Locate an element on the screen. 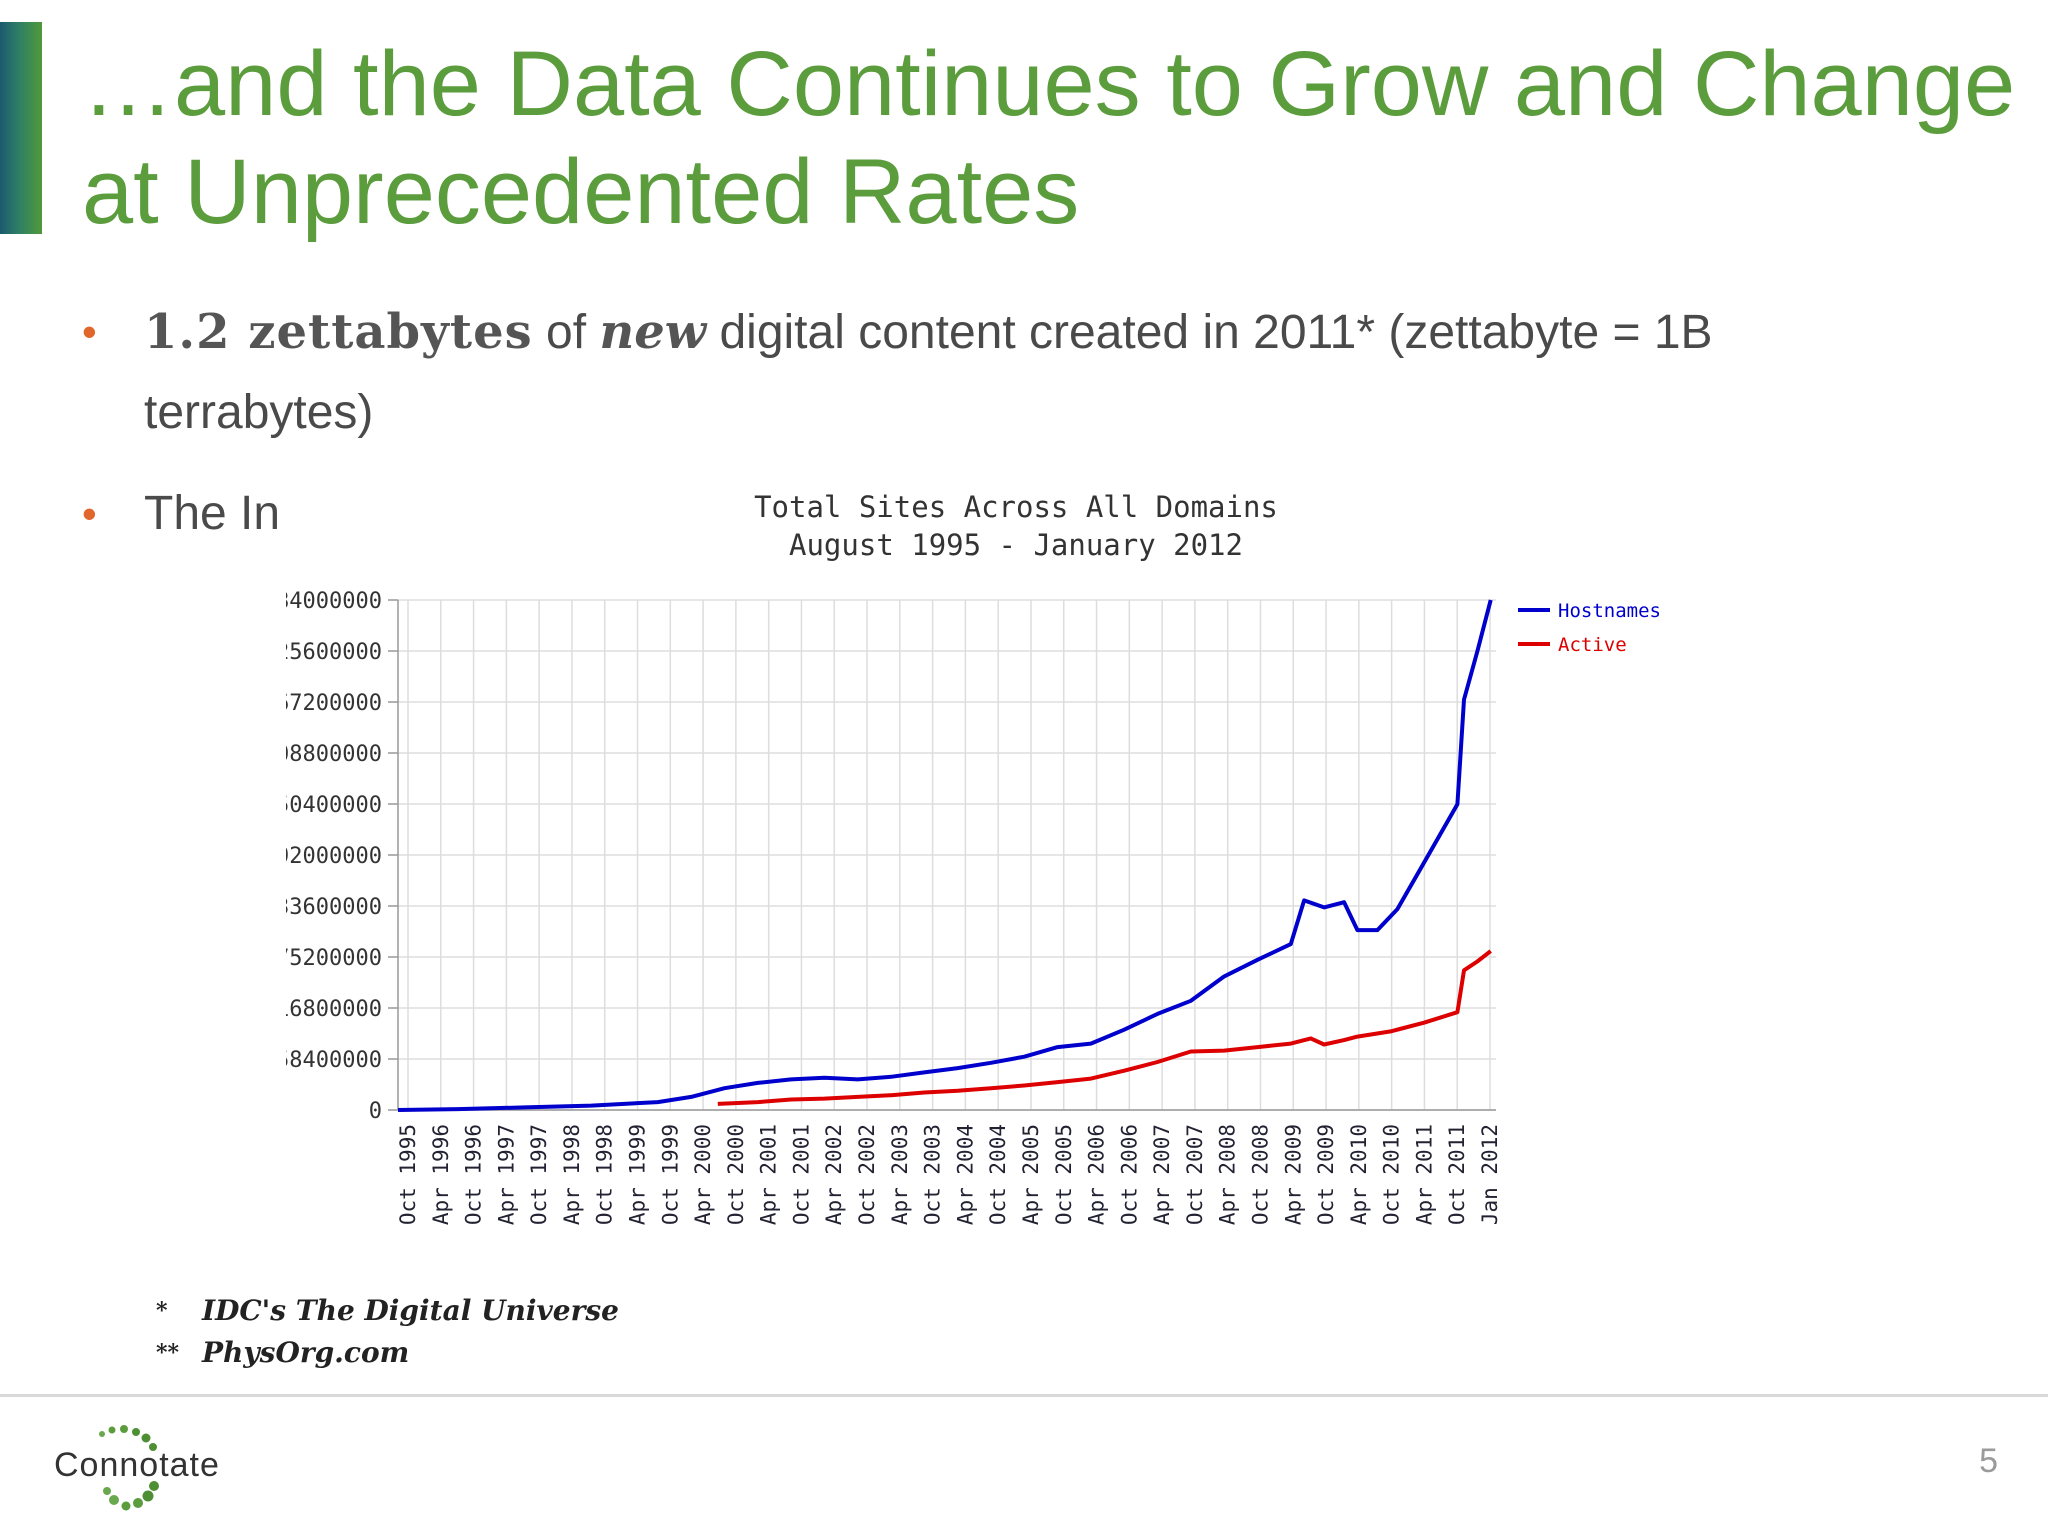  bullet-of-text: of is located at coordinates (566, 332).